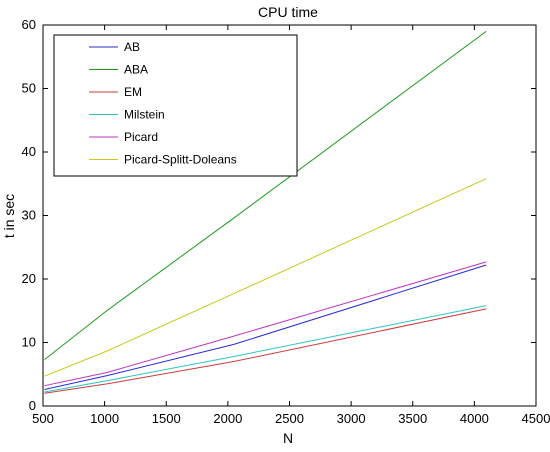  I want to click on x-tick-label: 1000, so click(104, 418).